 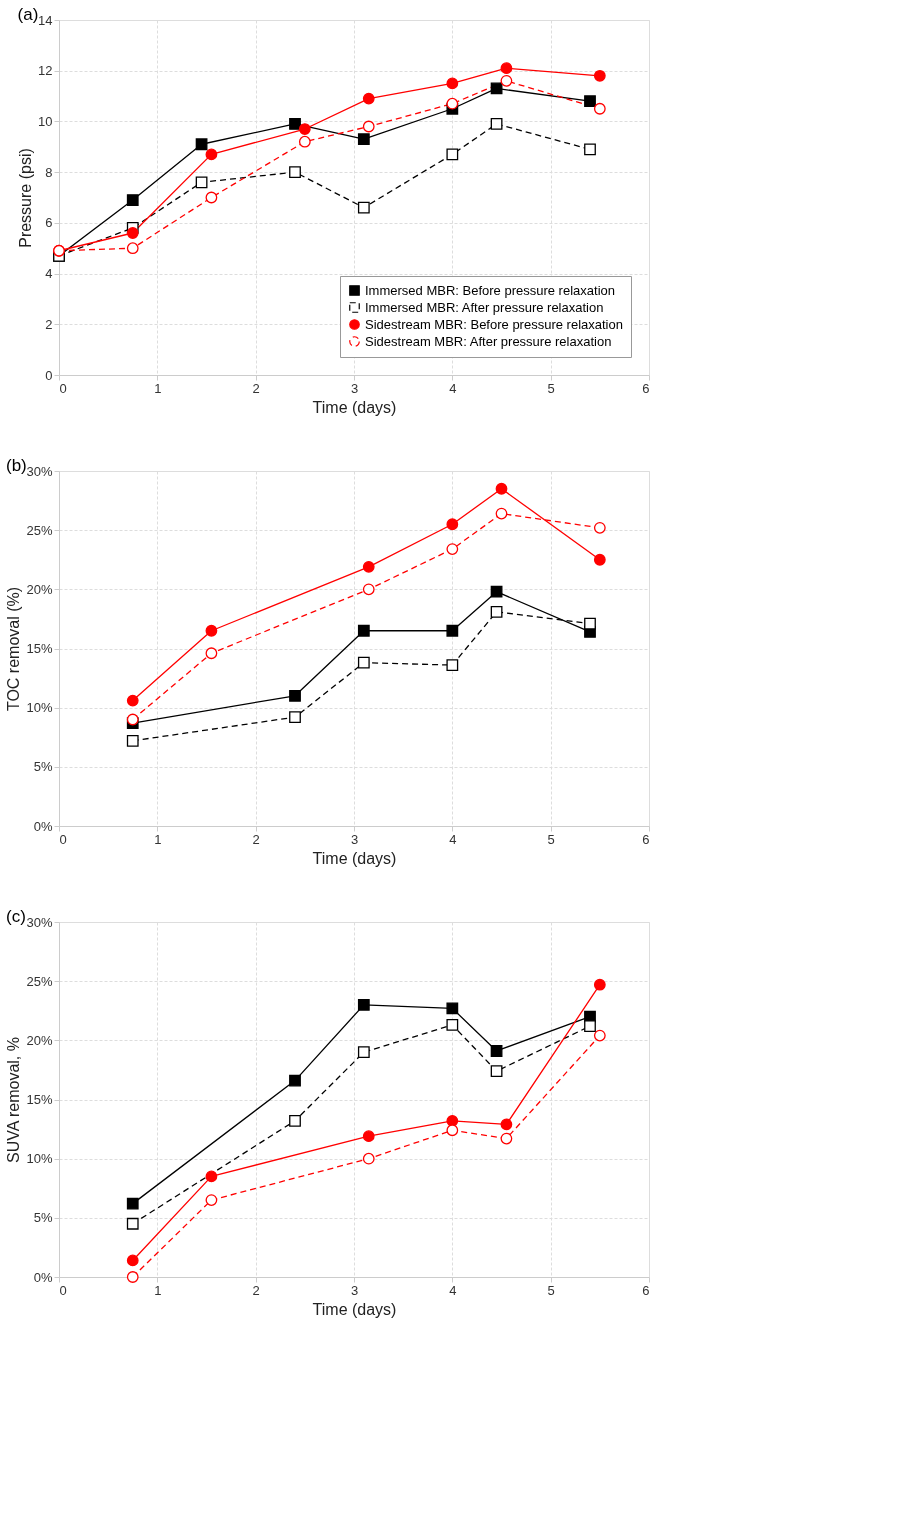 I want to click on y-tick-label: 12, so click(x=45, y=71).